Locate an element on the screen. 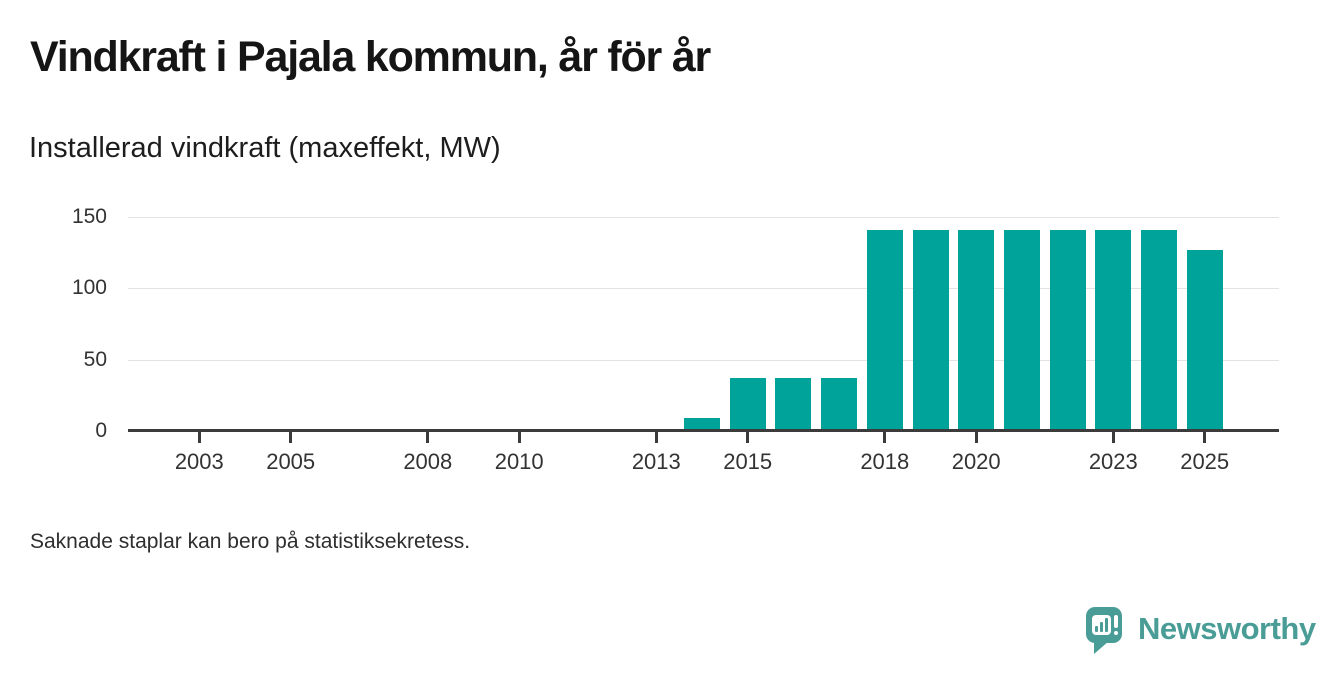 The image size is (1340, 685). chart-title: Vindkraft i Pajala kommun, år för år is located at coordinates (370, 57).